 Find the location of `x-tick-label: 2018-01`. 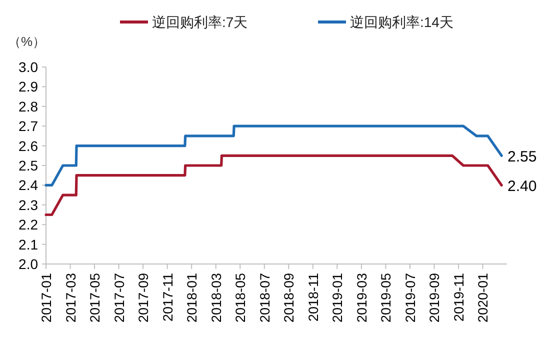

x-tick-label: 2018-01 is located at coordinates (192, 298).